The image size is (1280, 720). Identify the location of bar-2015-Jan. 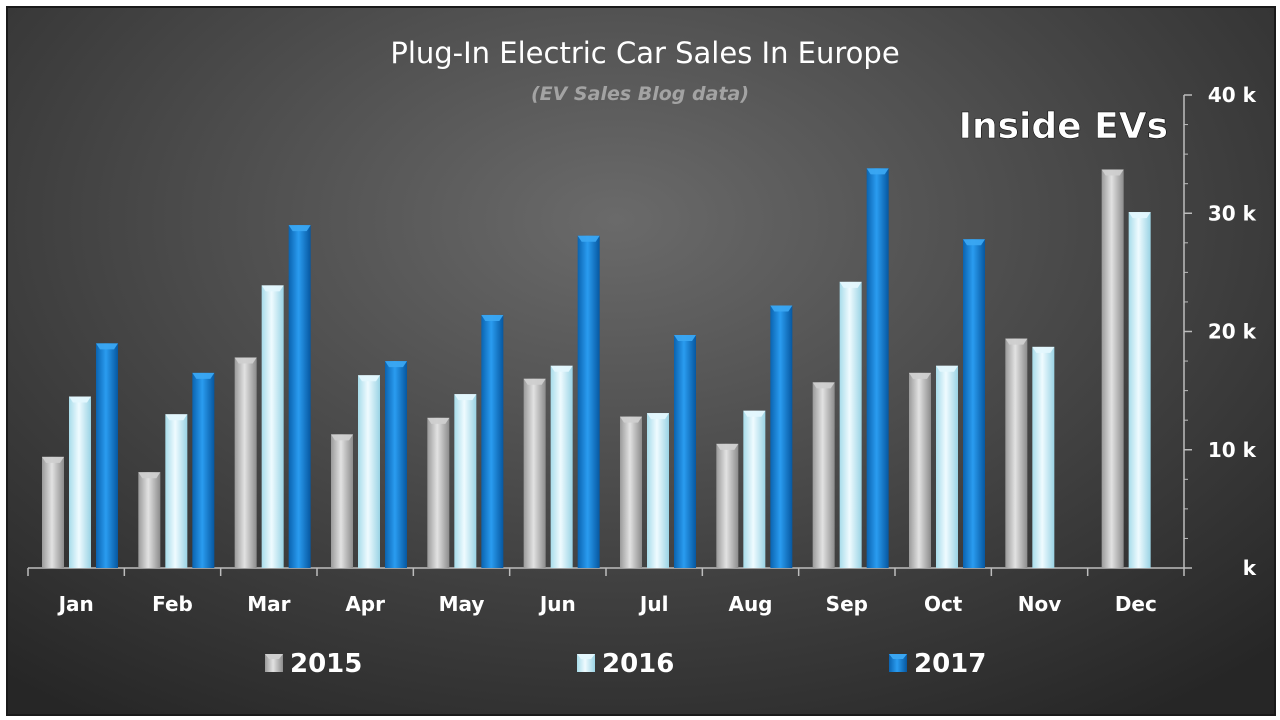
(53, 512).